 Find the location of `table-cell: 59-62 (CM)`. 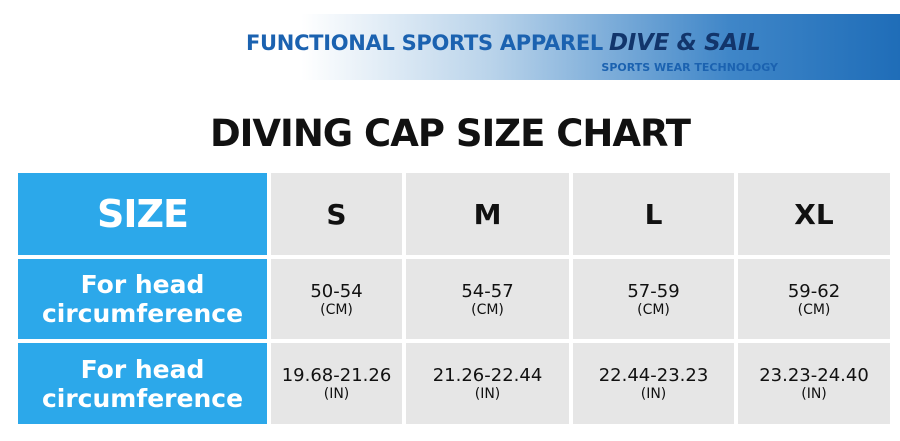

table-cell: 59-62 (CM) is located at coordinates (814, 299).